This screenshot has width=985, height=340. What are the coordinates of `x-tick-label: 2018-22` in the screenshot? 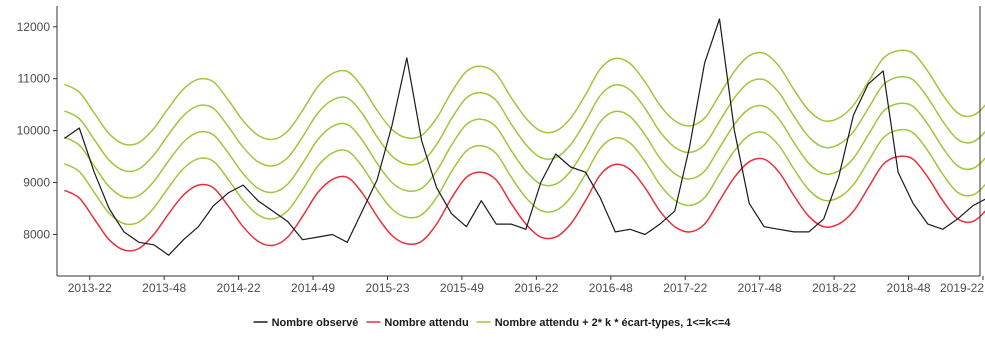 It's located at (834, 288).